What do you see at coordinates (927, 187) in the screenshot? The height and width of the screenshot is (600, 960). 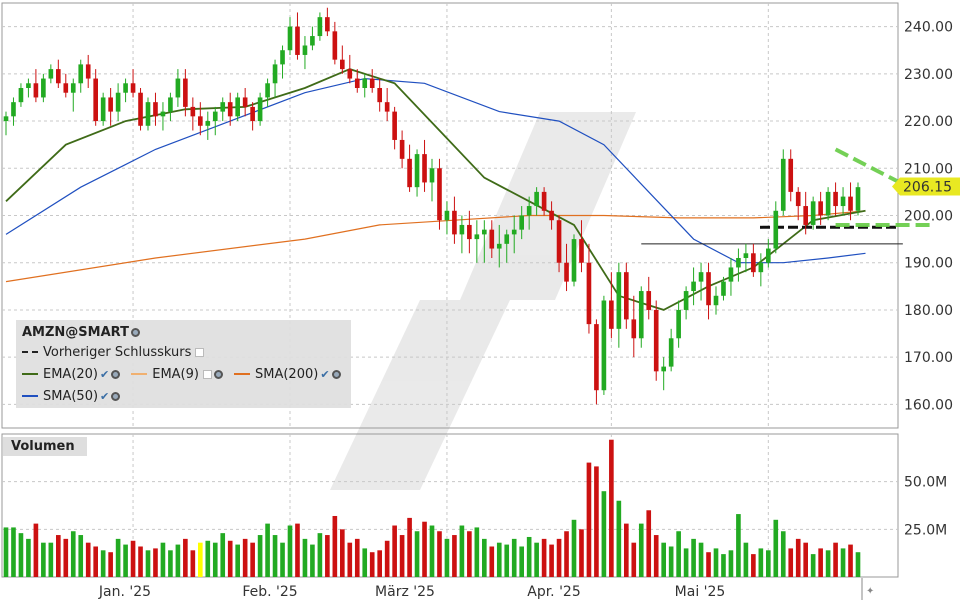 I see `last-price-label: 206.15` at bounding box center [927, 187].